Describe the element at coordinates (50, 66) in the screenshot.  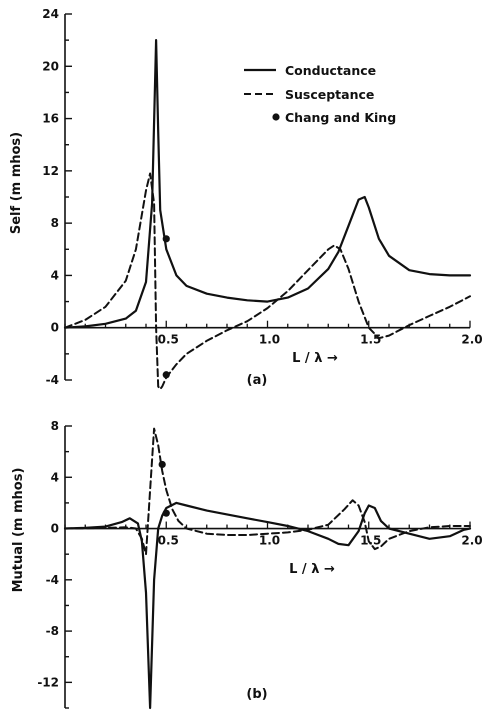
I see `panel-a-y-tick-label: 20` at that location.